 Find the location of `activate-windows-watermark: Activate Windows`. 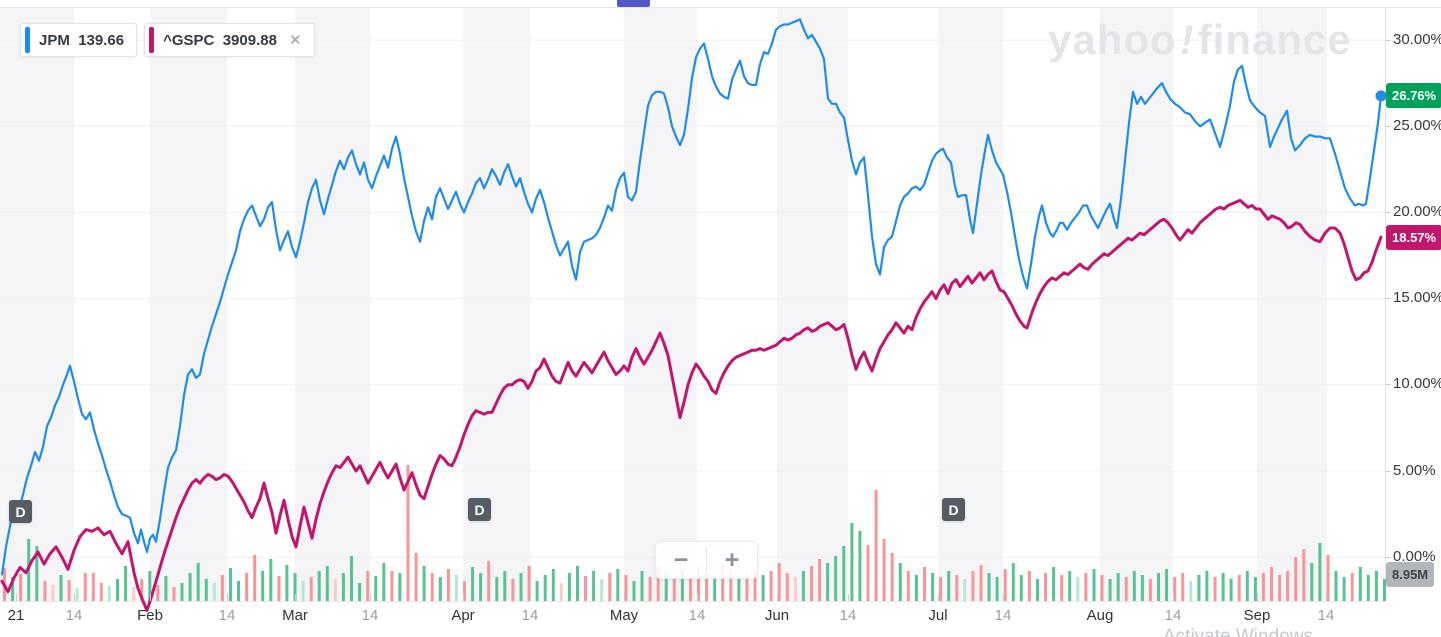

activate-windows-watermark: Activate Windows is located at coordinates (1238, 631).